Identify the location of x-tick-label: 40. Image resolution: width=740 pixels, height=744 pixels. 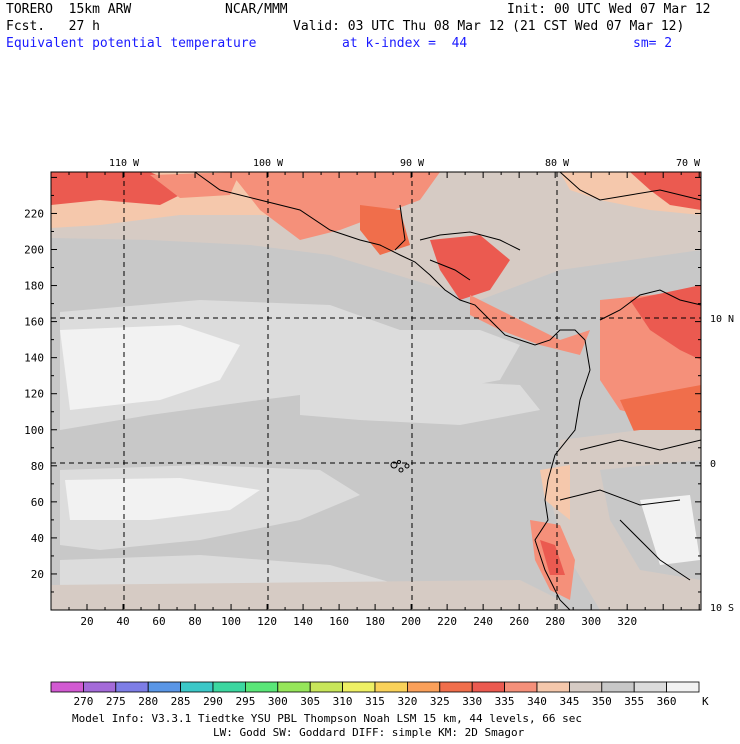
(122, 621).